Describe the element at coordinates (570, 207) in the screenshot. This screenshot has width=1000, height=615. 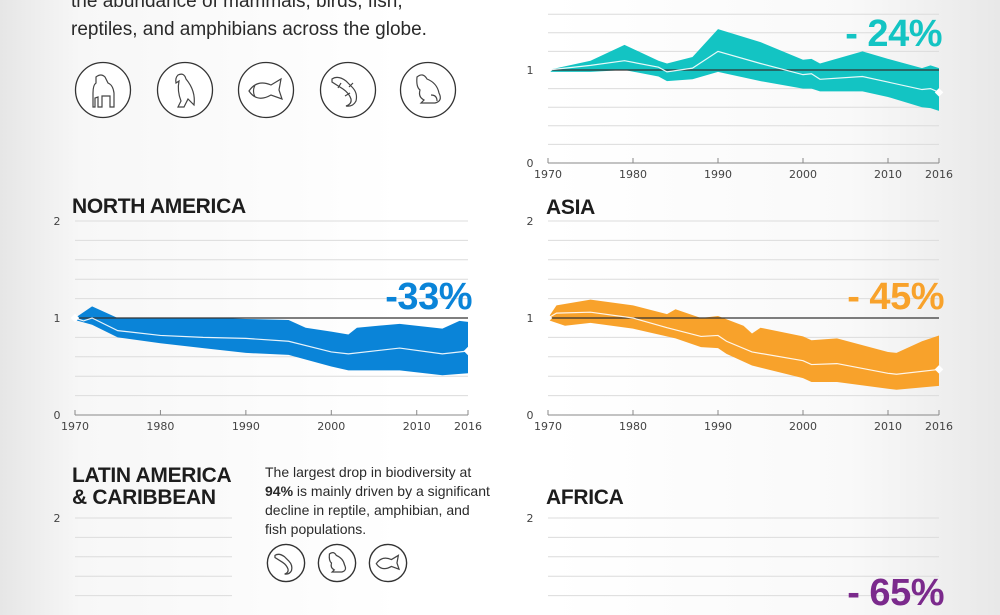
I see `chart-title-asia: ASIA` at that location.